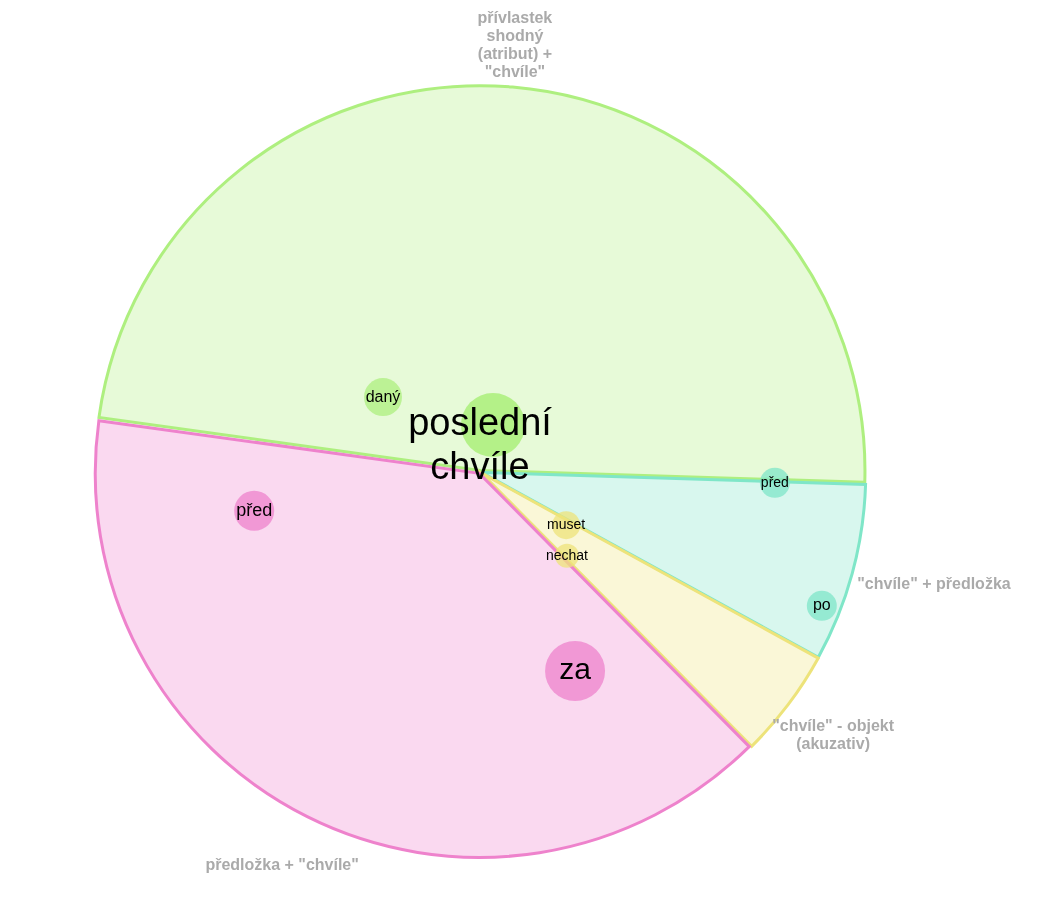  I want to click on text: za, so click(575, 669).